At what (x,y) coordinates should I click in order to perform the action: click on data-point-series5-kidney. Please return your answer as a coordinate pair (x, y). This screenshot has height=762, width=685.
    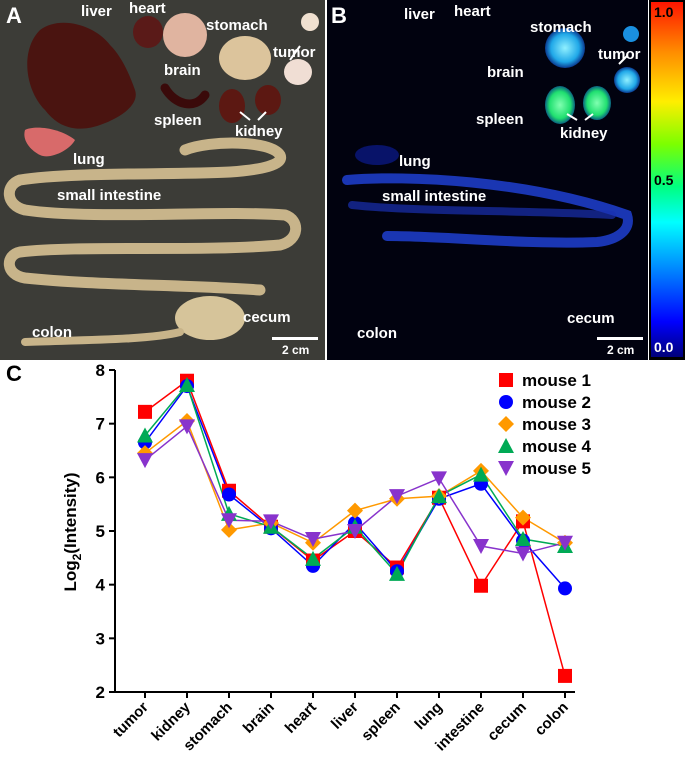
    Looking at the image, I should click on (187, 427).